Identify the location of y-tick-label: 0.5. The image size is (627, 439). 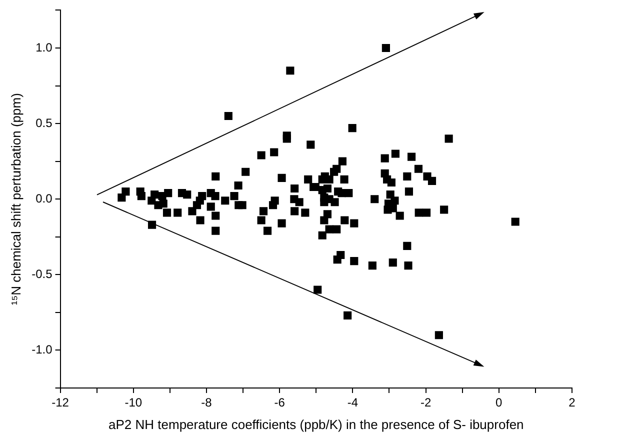
(44, 123).